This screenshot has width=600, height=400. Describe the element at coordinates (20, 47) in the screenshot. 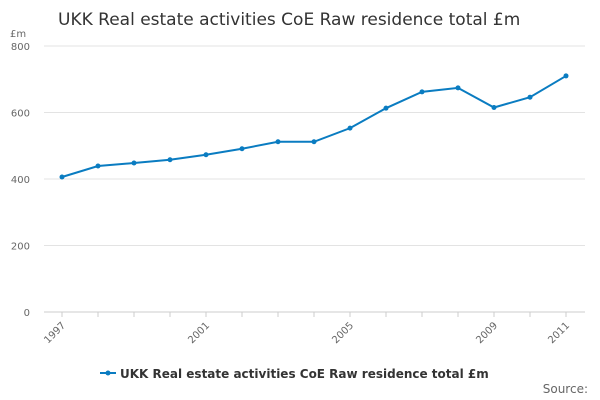

I see `y-tick-label: 800` at that location.